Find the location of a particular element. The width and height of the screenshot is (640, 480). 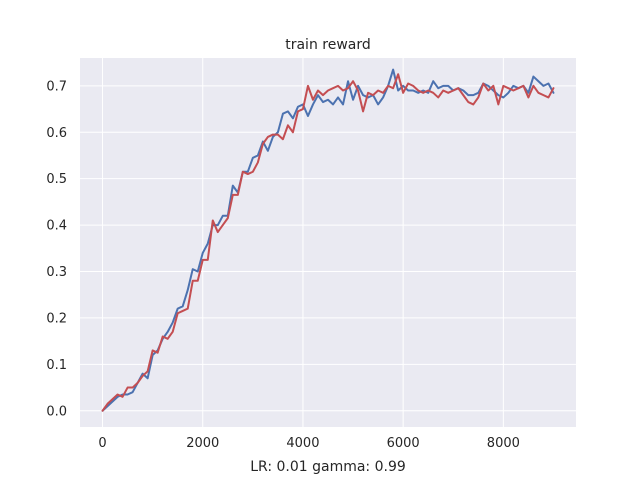

chart-title: train reward is located at coordinates (328, 45).